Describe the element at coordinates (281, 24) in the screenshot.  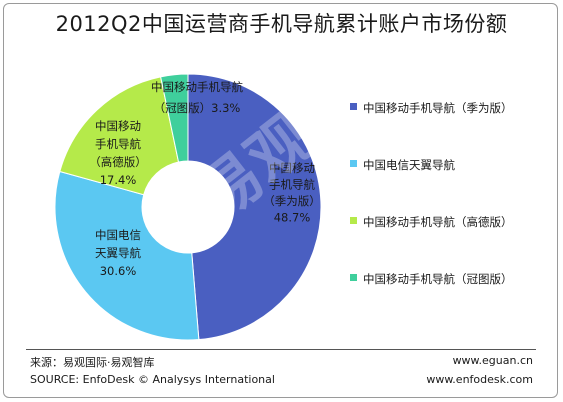
I see `chart-title: 2012Q2中国运营商手机导航累计账户市场份额` at that location.